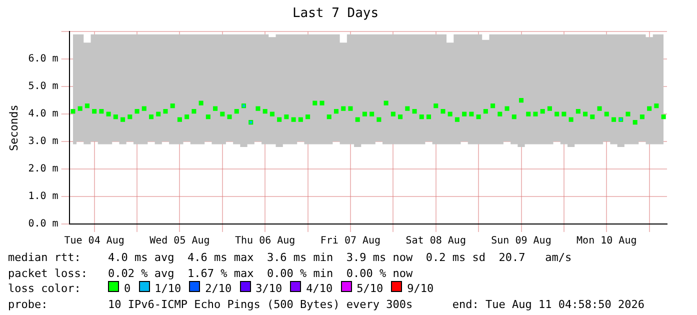 The width and height of the screenshot is (697, 315). Describe the element at coordinates (218, 288) in the screenshot. I see `text: 2/10` at that location.